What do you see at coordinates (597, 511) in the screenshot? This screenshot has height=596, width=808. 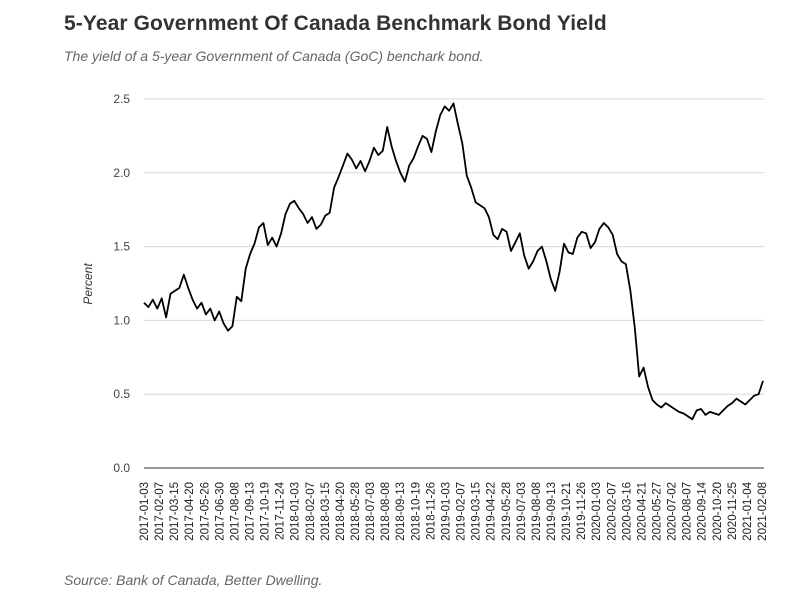 I see `x-tick-label: 2020-01-03` at bounding box center [597, 511].